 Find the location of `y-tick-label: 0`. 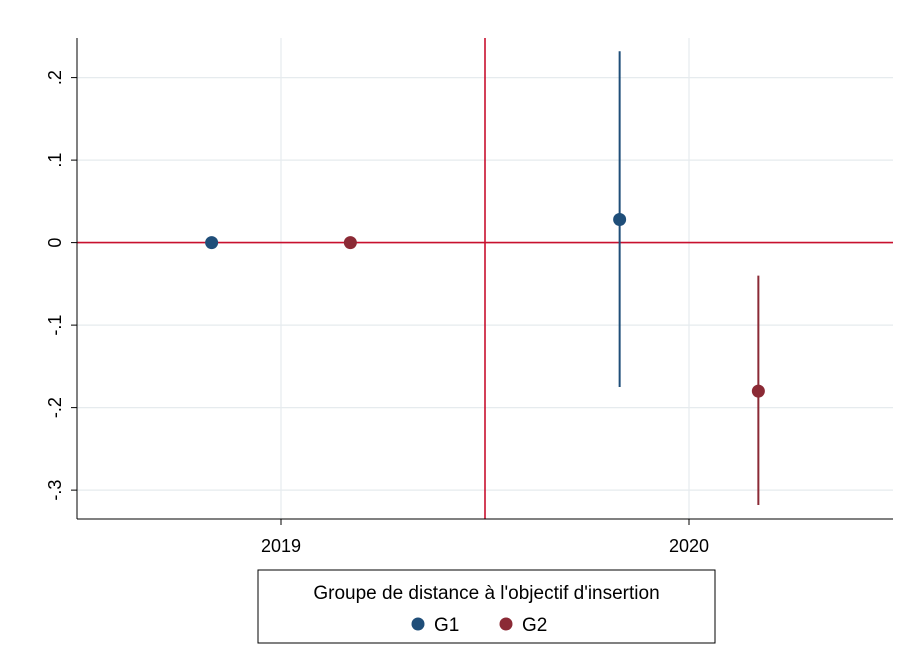

y-tick-label: 0 is located at coordinates (55, 243).